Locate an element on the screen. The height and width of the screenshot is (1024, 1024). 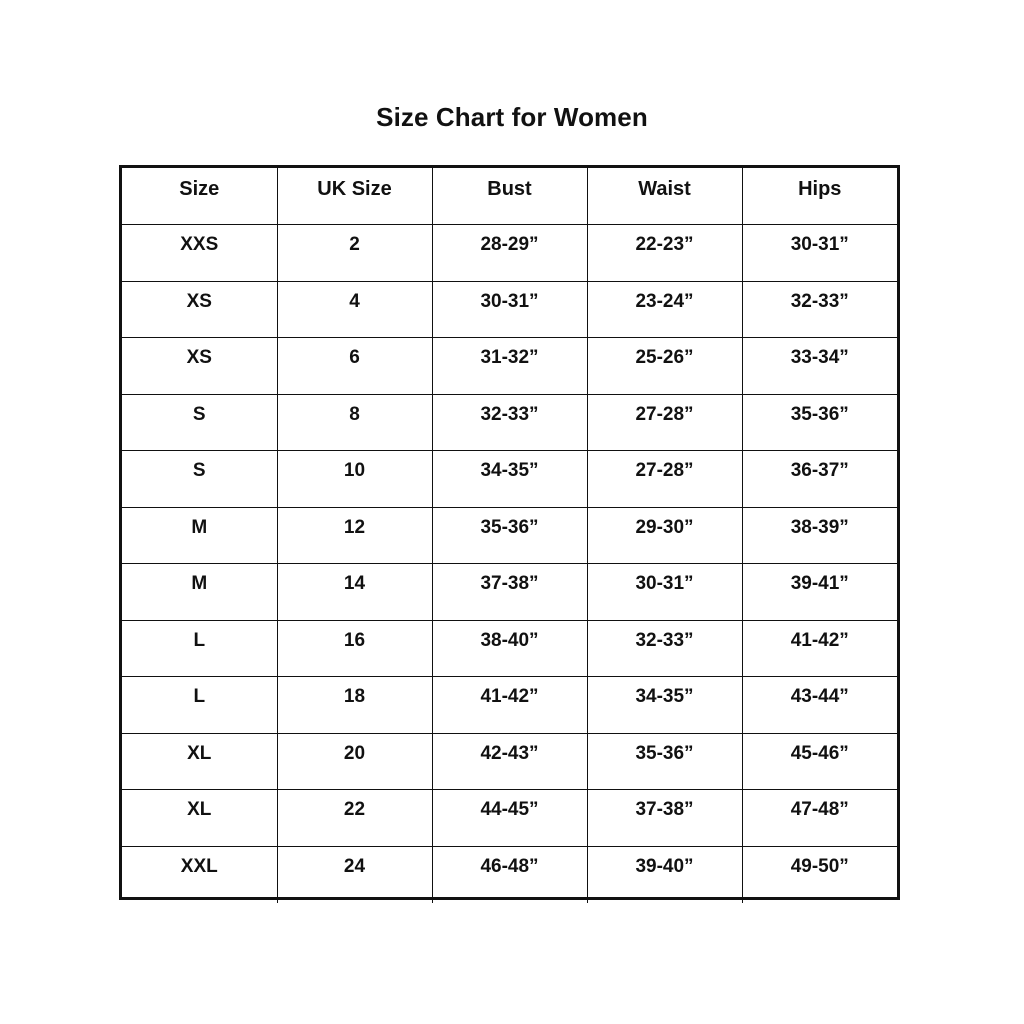
page-title: Size Chart for Women is located at coordinates (512, 117).